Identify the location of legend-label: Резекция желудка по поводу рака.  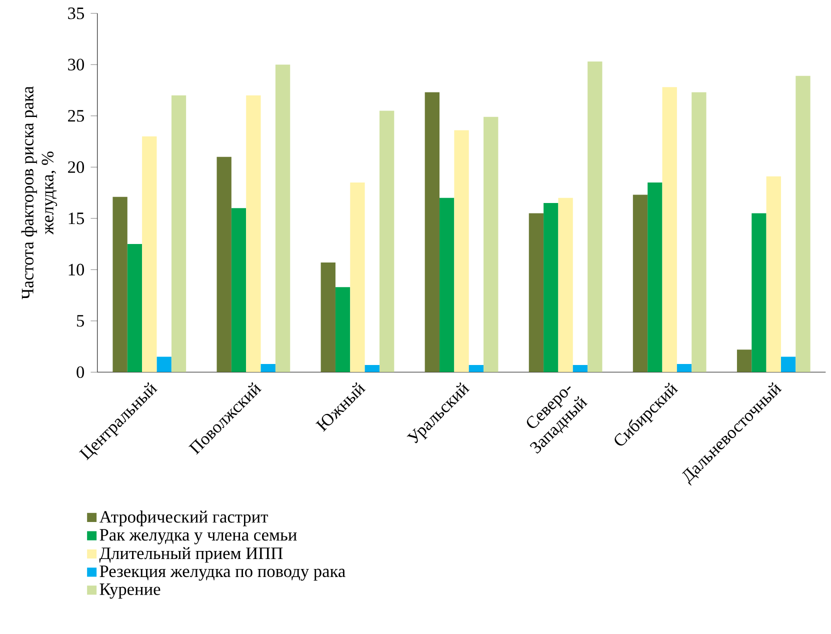
(223, 573).